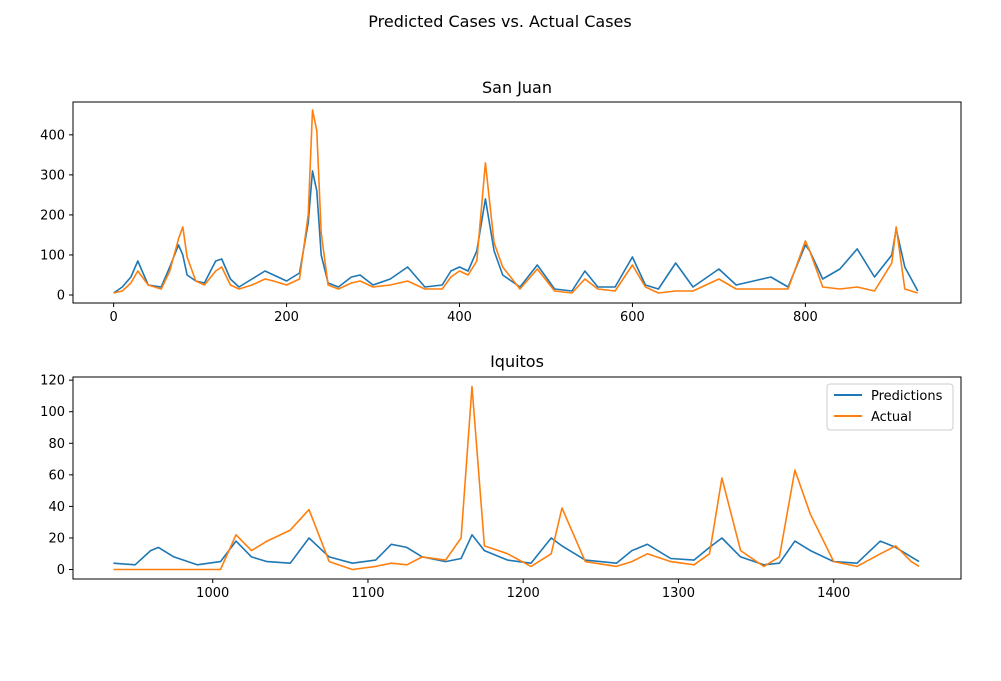 The image size is (1001, 681). What do you see at coordinates (52, 381) in the screenshot?
I see `iquitos-y-tick-label: 120` at bounding box center [52, 381].